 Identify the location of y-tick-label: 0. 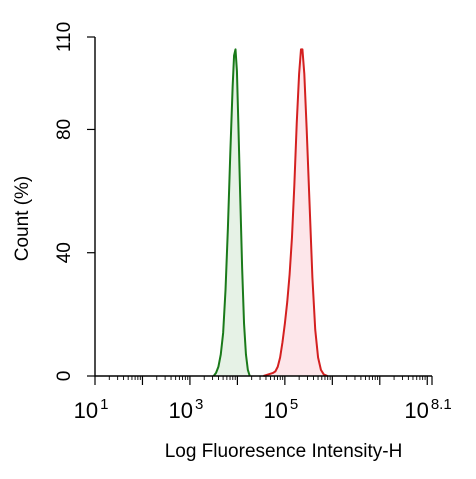
(64, 376).